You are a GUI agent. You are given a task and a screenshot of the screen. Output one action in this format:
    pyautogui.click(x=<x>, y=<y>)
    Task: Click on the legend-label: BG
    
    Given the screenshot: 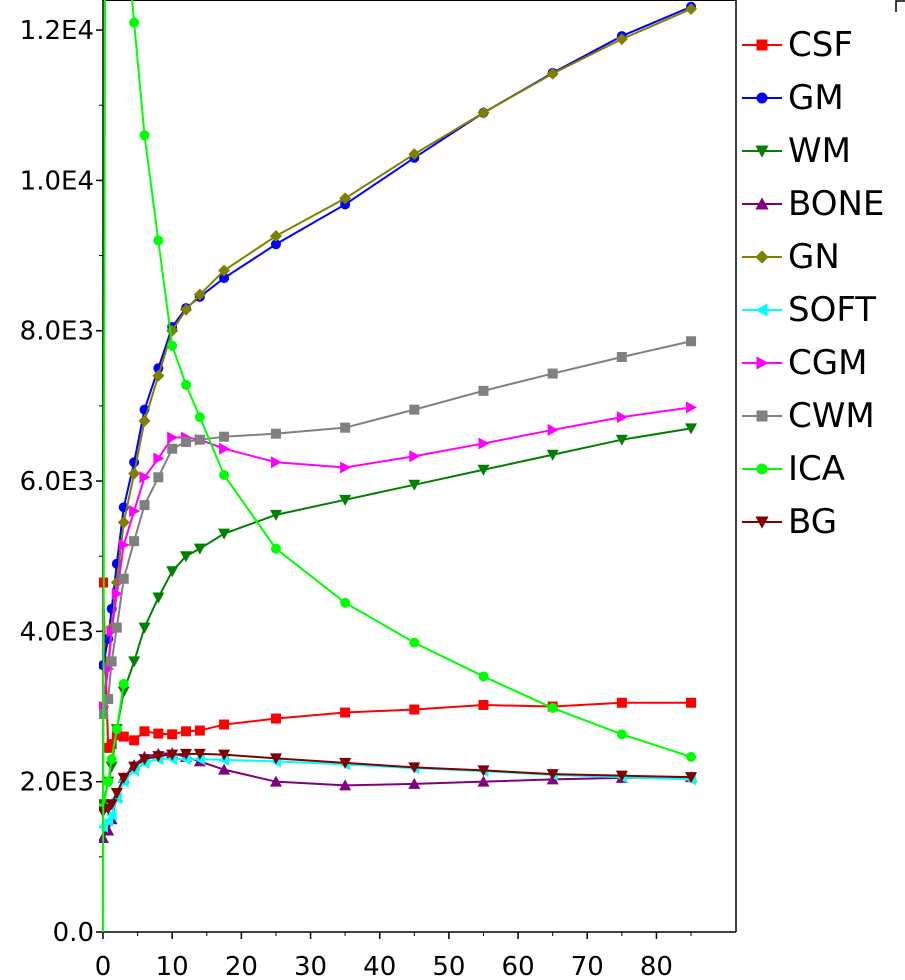 What is the action you would take?
    pyautogui.click(x=813, y=521)
    